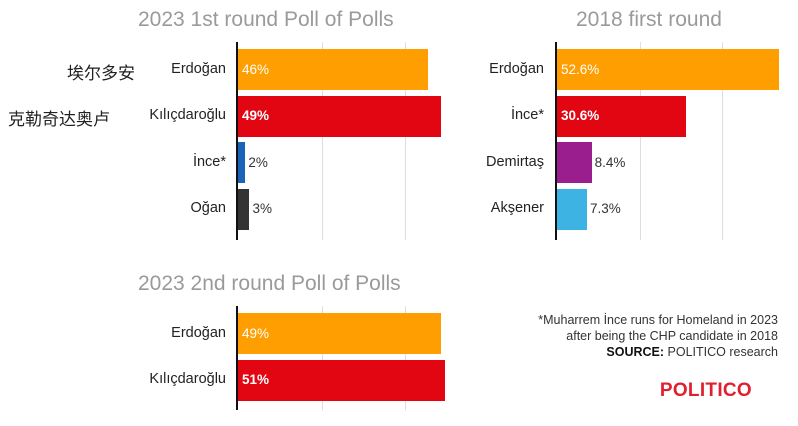  I want to click on value-label: 46%, so click(256, 69).